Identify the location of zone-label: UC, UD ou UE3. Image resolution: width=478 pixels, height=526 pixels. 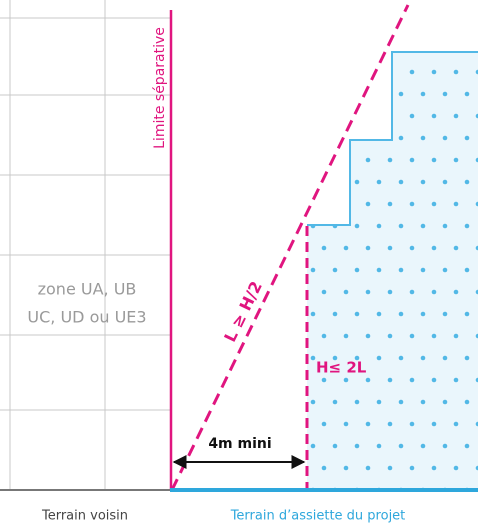
(86, 317).